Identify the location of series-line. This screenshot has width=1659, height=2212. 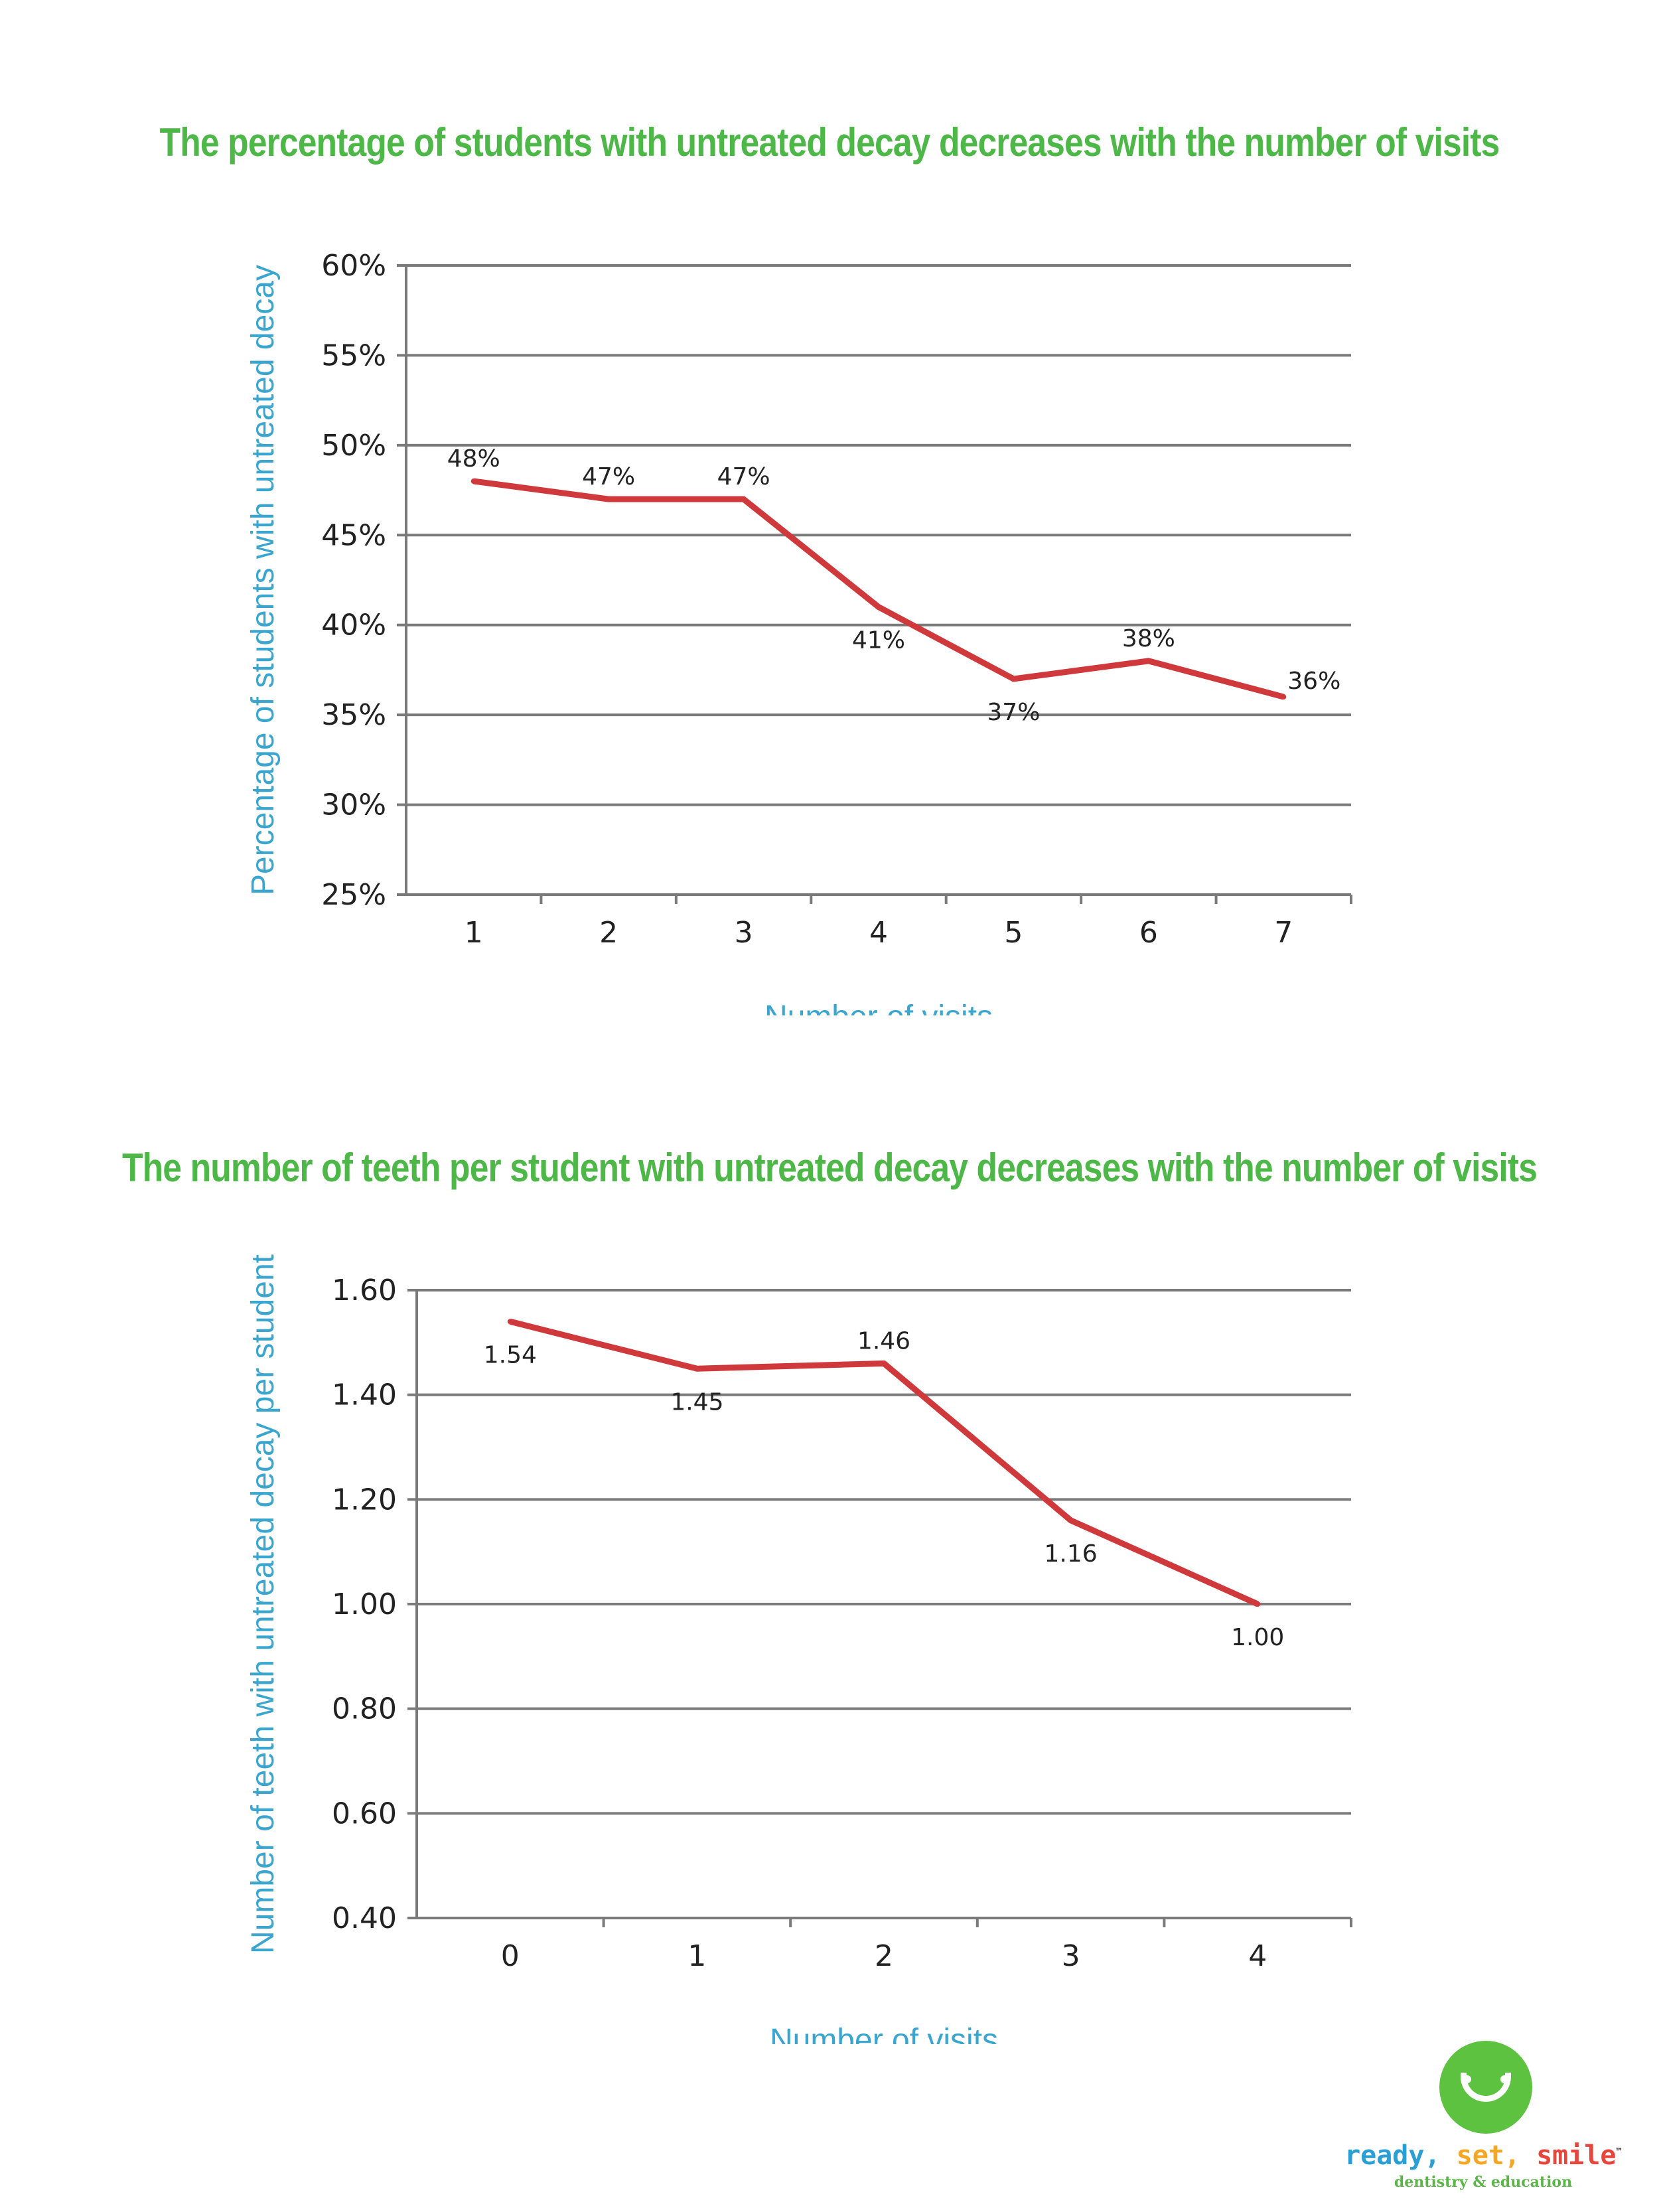
(879, 589).